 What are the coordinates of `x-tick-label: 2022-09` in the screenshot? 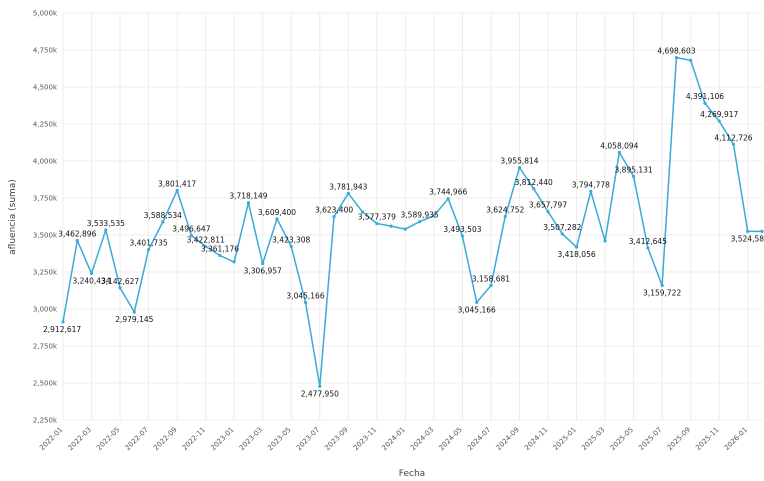 It's located at (165, 439).